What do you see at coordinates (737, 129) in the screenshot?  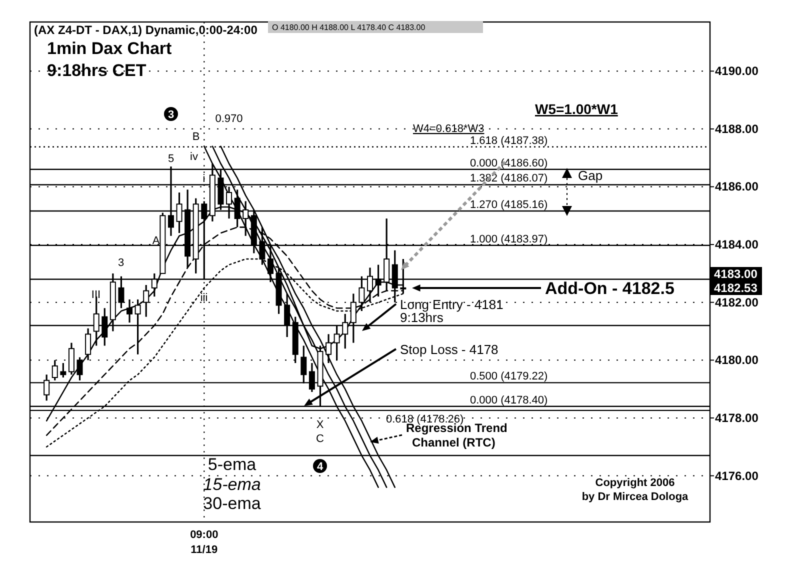 I see `y-tick-label: 4188.00` at bounding box center [737, 129].